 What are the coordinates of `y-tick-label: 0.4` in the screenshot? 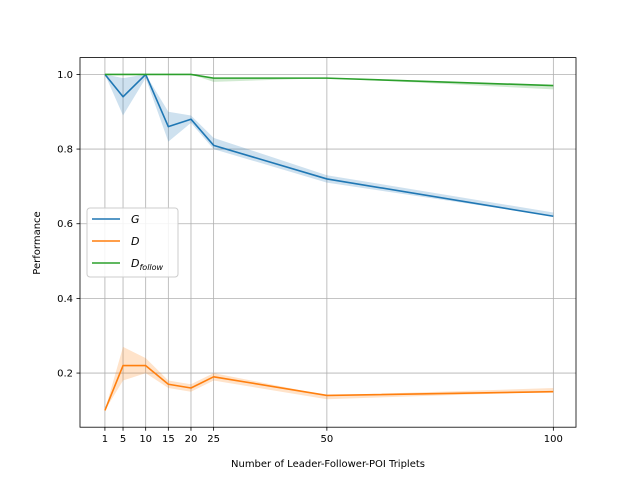 It's located at (65, 299).